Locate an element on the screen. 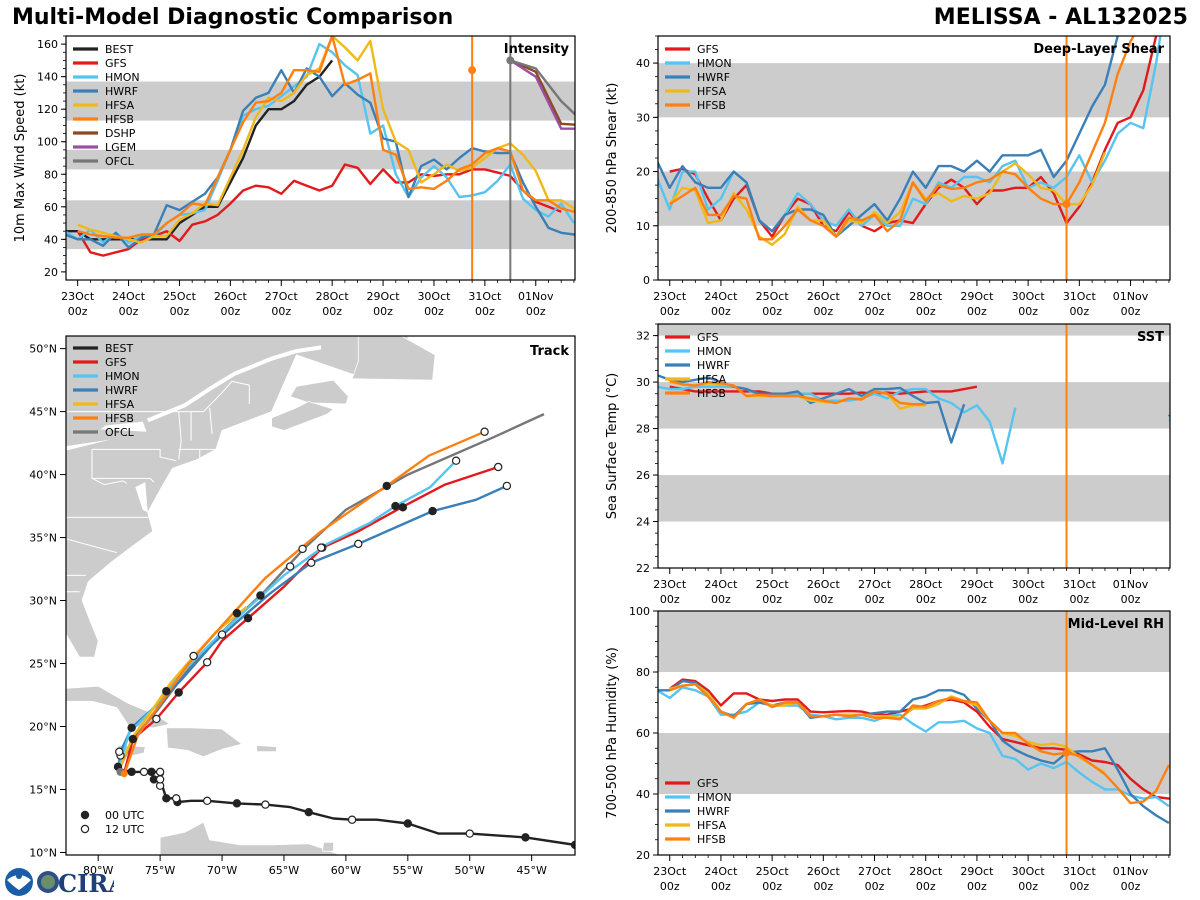 This screenshot has height=900, width=1200. legend-marker-12utc is located at coordinates (85, 829).